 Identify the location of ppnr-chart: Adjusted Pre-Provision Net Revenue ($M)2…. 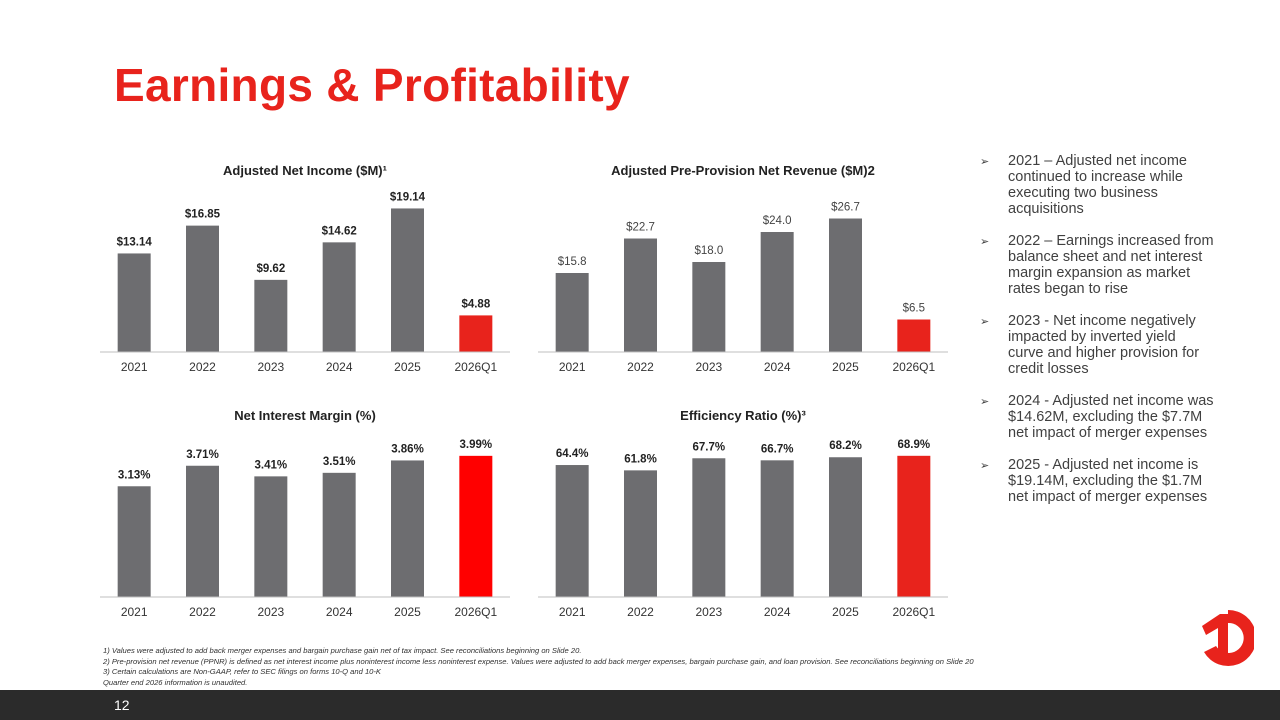
(743, 269).